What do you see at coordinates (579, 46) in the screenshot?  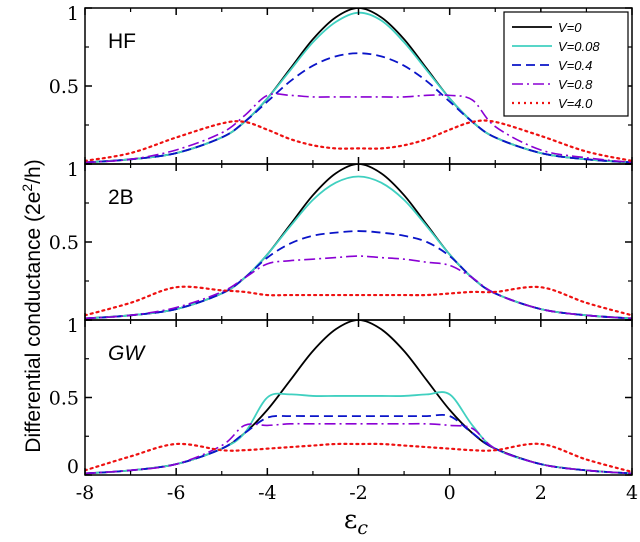 I see `legend-entry: V=0.08` at bounding box center [579, 46].